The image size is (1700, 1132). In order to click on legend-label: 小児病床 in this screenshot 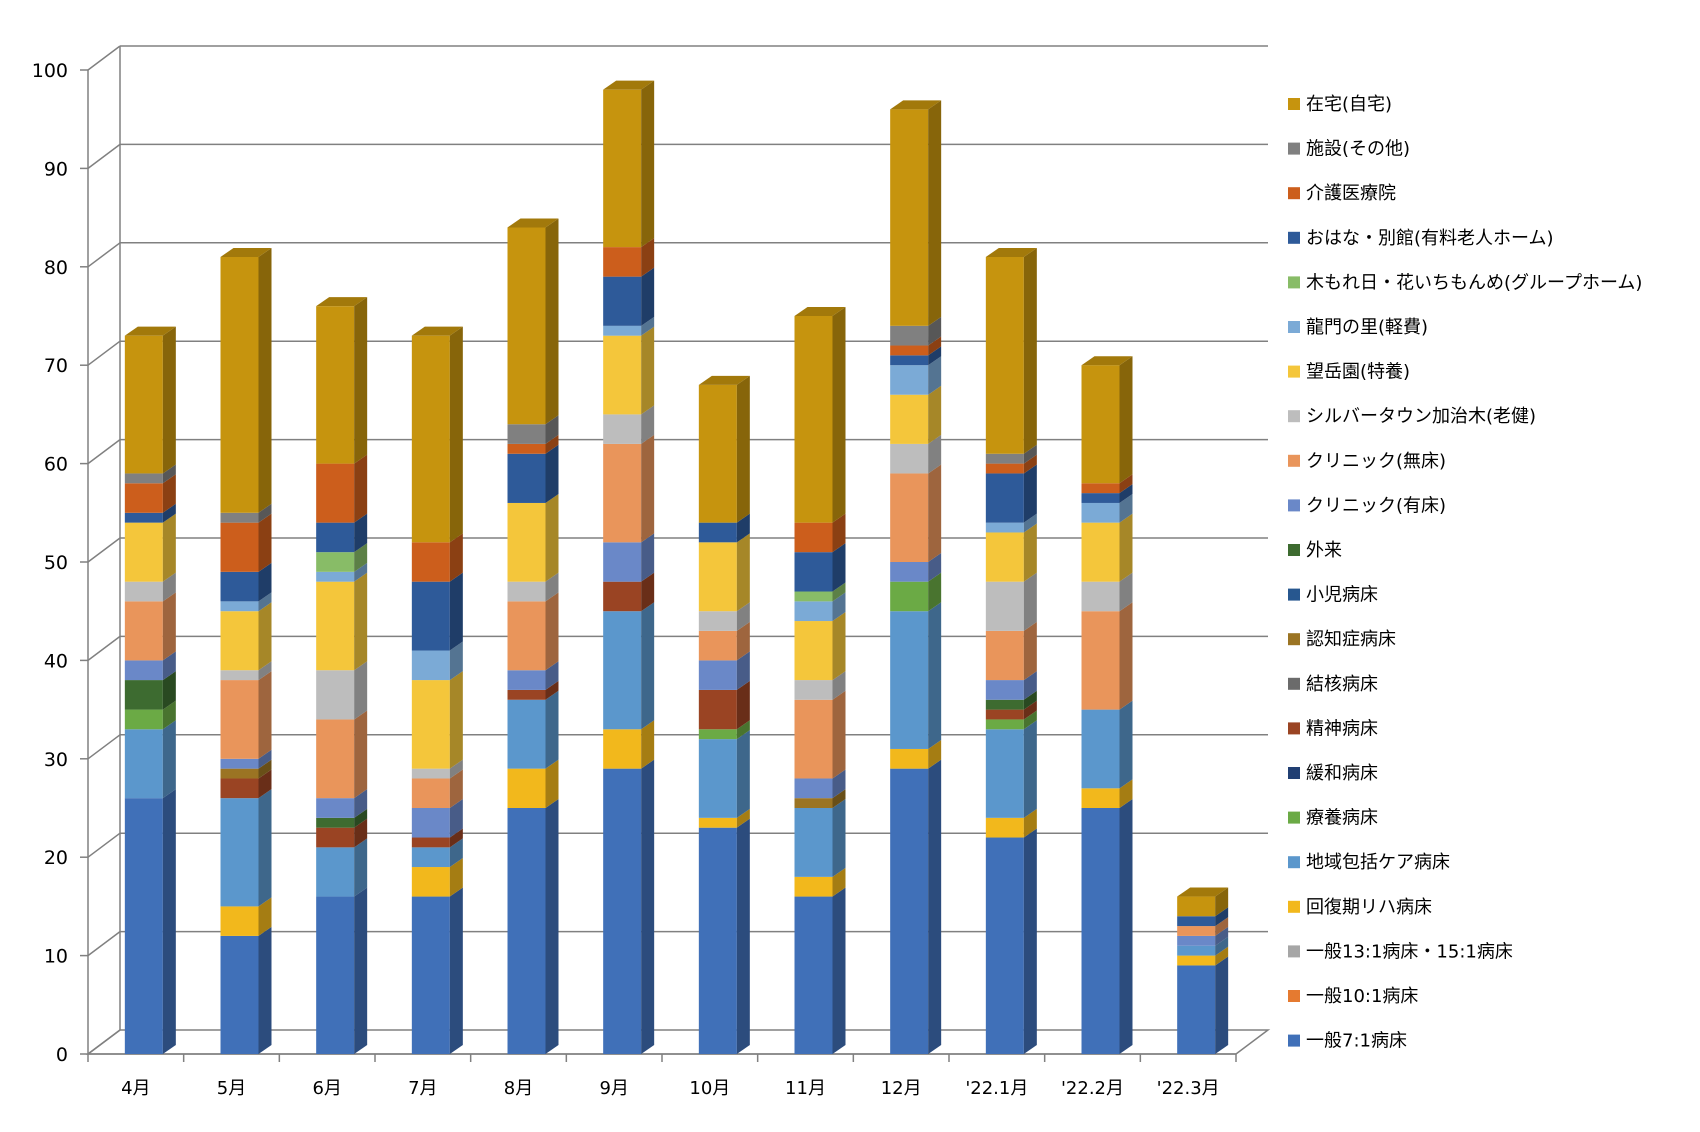, I will do `click(1342, 595)`.